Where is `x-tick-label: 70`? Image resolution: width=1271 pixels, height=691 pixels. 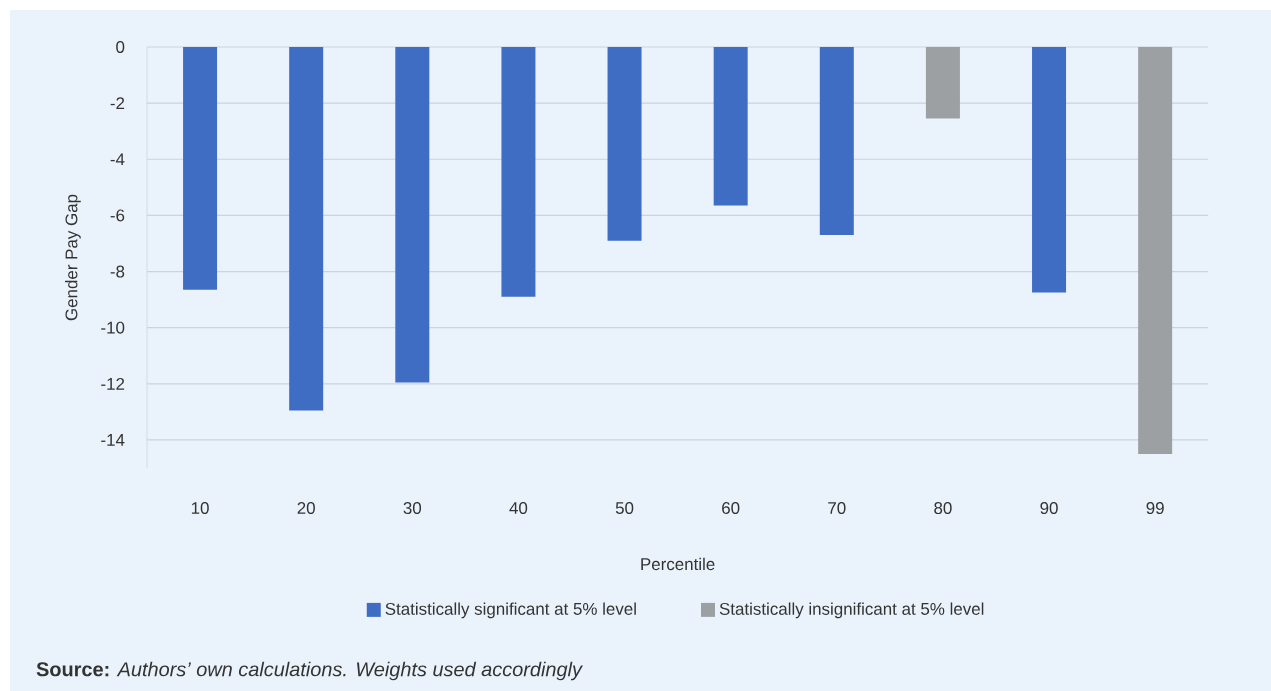
x-tick-label: 70 is located at coordinates (837, 508).